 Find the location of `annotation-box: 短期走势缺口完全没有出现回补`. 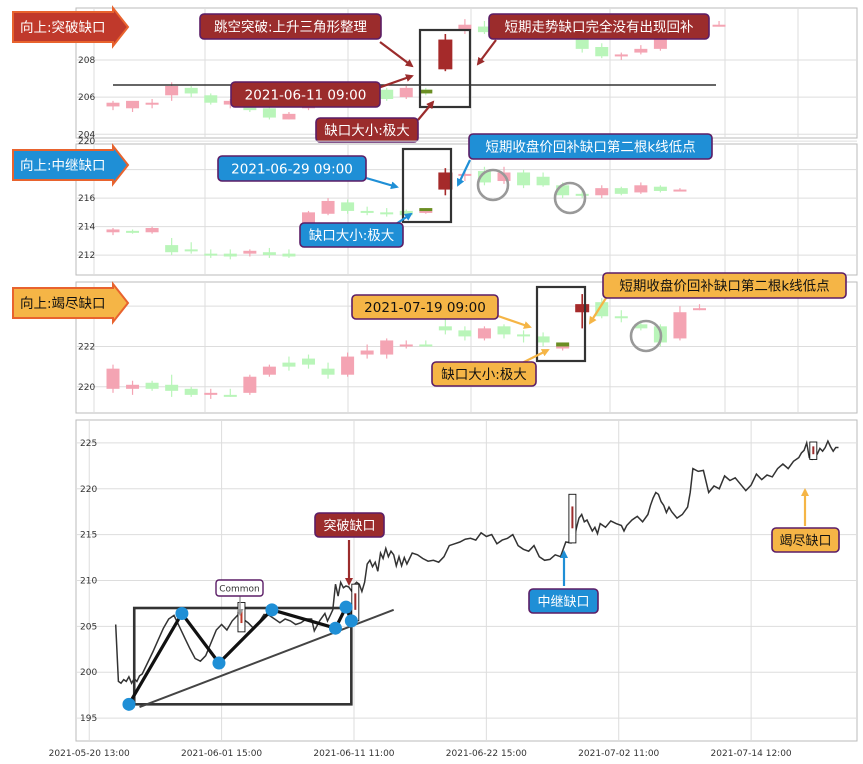

annotation-box: 短期走势缺口完全没有出现回补 is located at coordinates (599, 26).